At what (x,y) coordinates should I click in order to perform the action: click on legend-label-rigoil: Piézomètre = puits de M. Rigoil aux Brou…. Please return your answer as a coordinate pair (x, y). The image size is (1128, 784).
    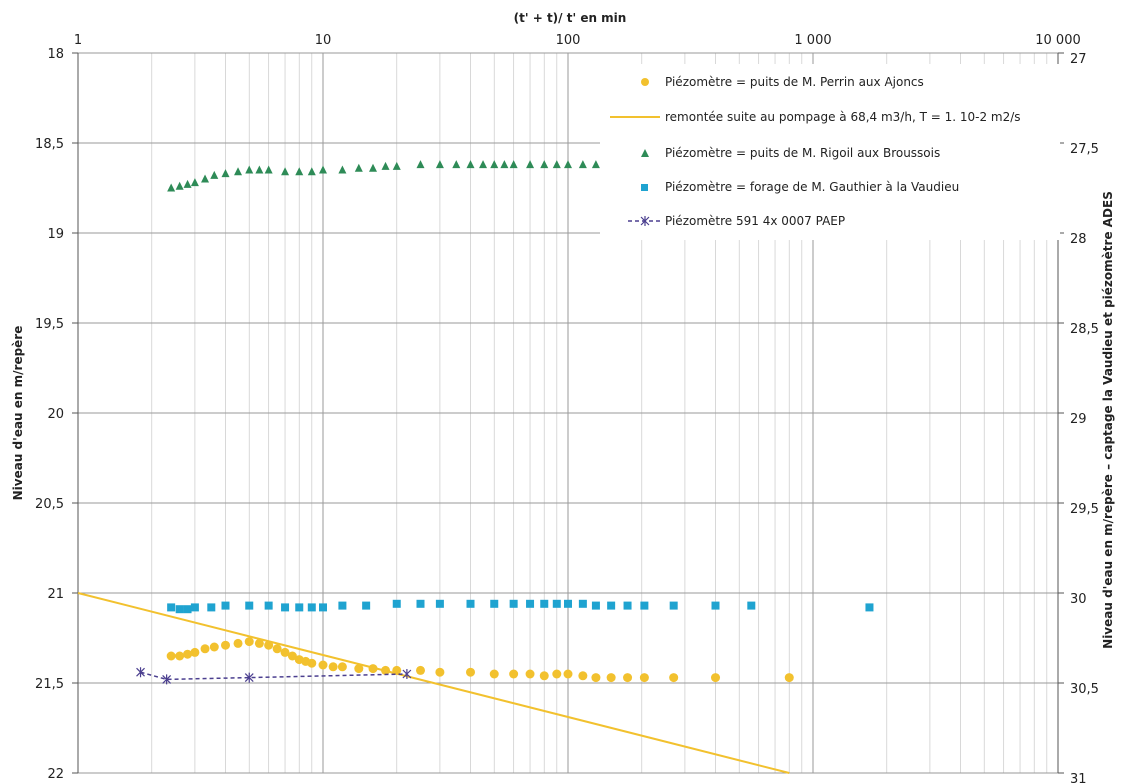
    Looking at the image, I should click on (802, 153).